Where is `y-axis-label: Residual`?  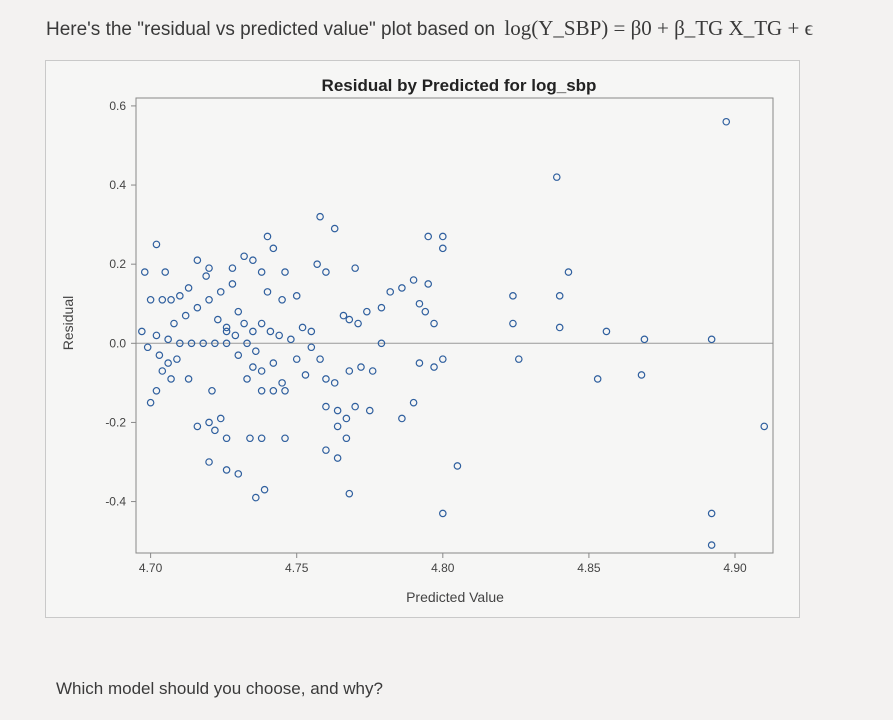 y-axis-label: Residual is located at coordinates (68, 323).